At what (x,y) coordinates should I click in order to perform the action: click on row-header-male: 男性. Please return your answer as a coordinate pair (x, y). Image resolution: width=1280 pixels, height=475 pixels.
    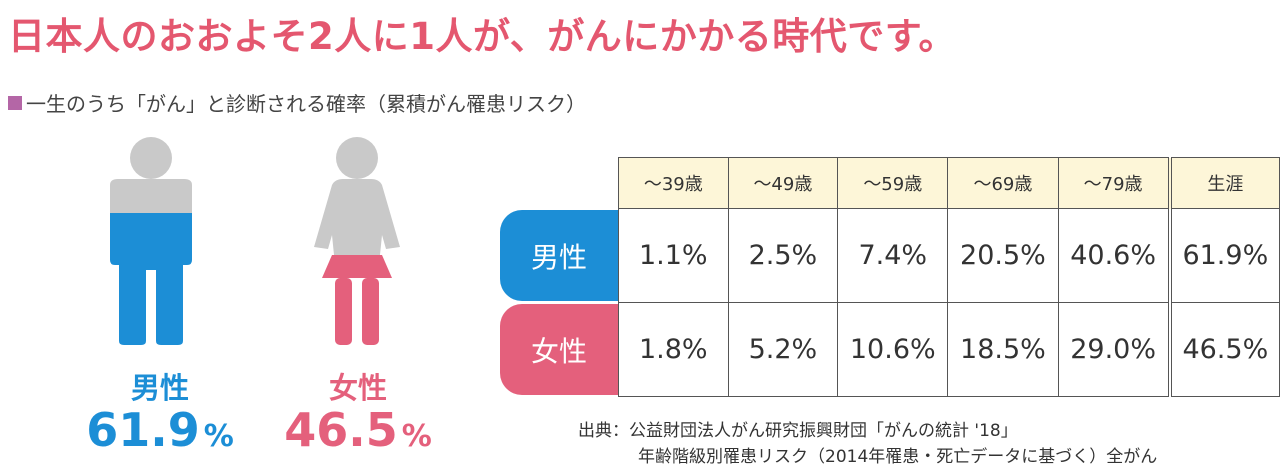
    Looking at the image, I should click on (559, 256).